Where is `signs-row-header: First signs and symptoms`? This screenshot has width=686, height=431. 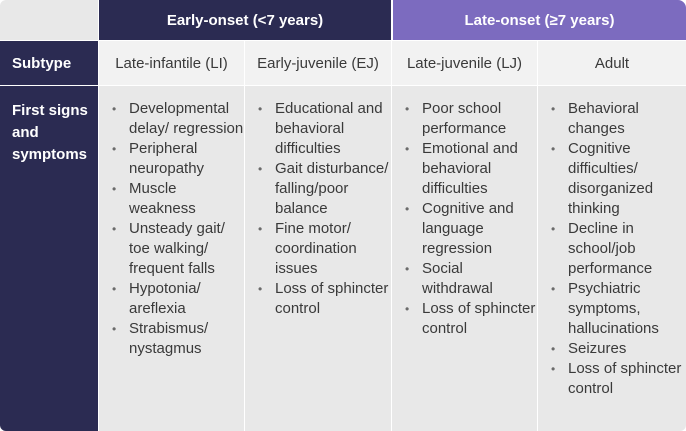 signs-row-header: First signs and symptoms is located at coordinates (49, 258).